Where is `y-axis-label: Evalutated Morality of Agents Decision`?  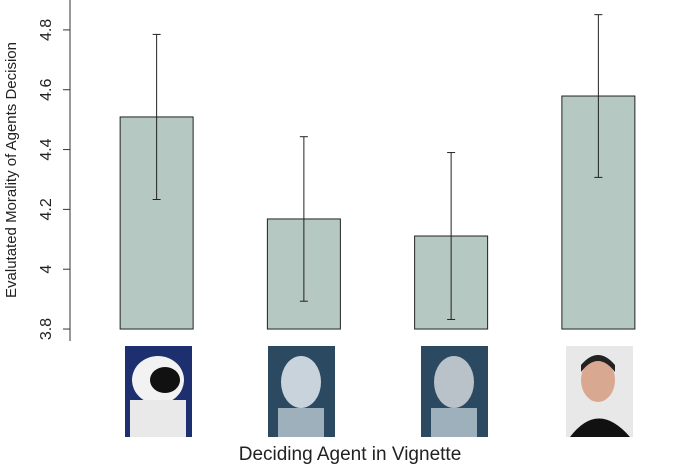 y-axis-label: Evalutated Morality of Agents Decision is located at coordinates (11, 170).